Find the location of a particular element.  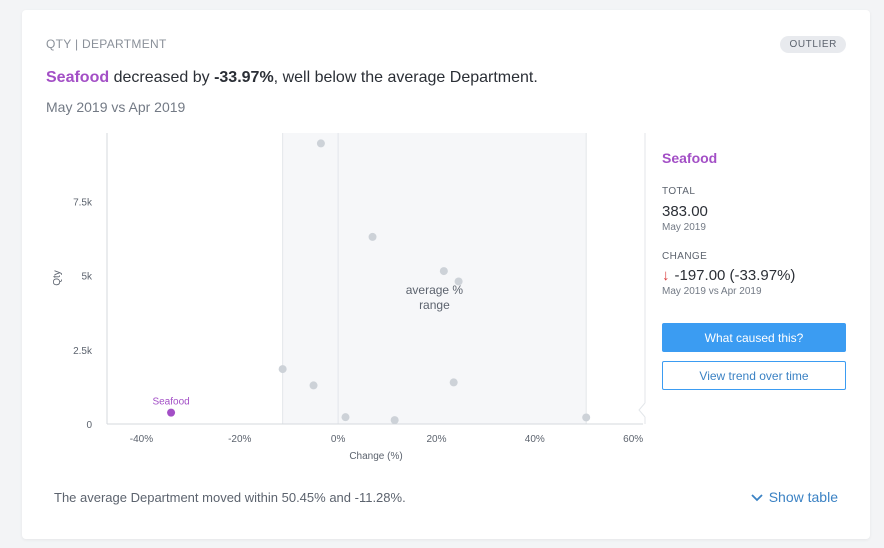

headline-percent: -33.97% is located at coordinates (244, 77).